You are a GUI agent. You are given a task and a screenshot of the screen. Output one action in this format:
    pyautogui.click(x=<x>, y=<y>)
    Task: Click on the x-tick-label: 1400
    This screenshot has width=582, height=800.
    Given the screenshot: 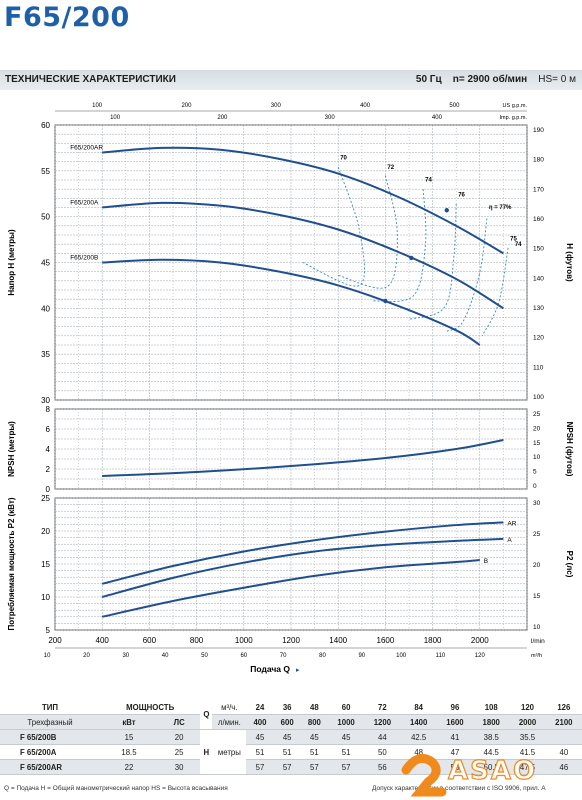 What is the action you would take?
    pyautogui.click(x=338, y=640)
    